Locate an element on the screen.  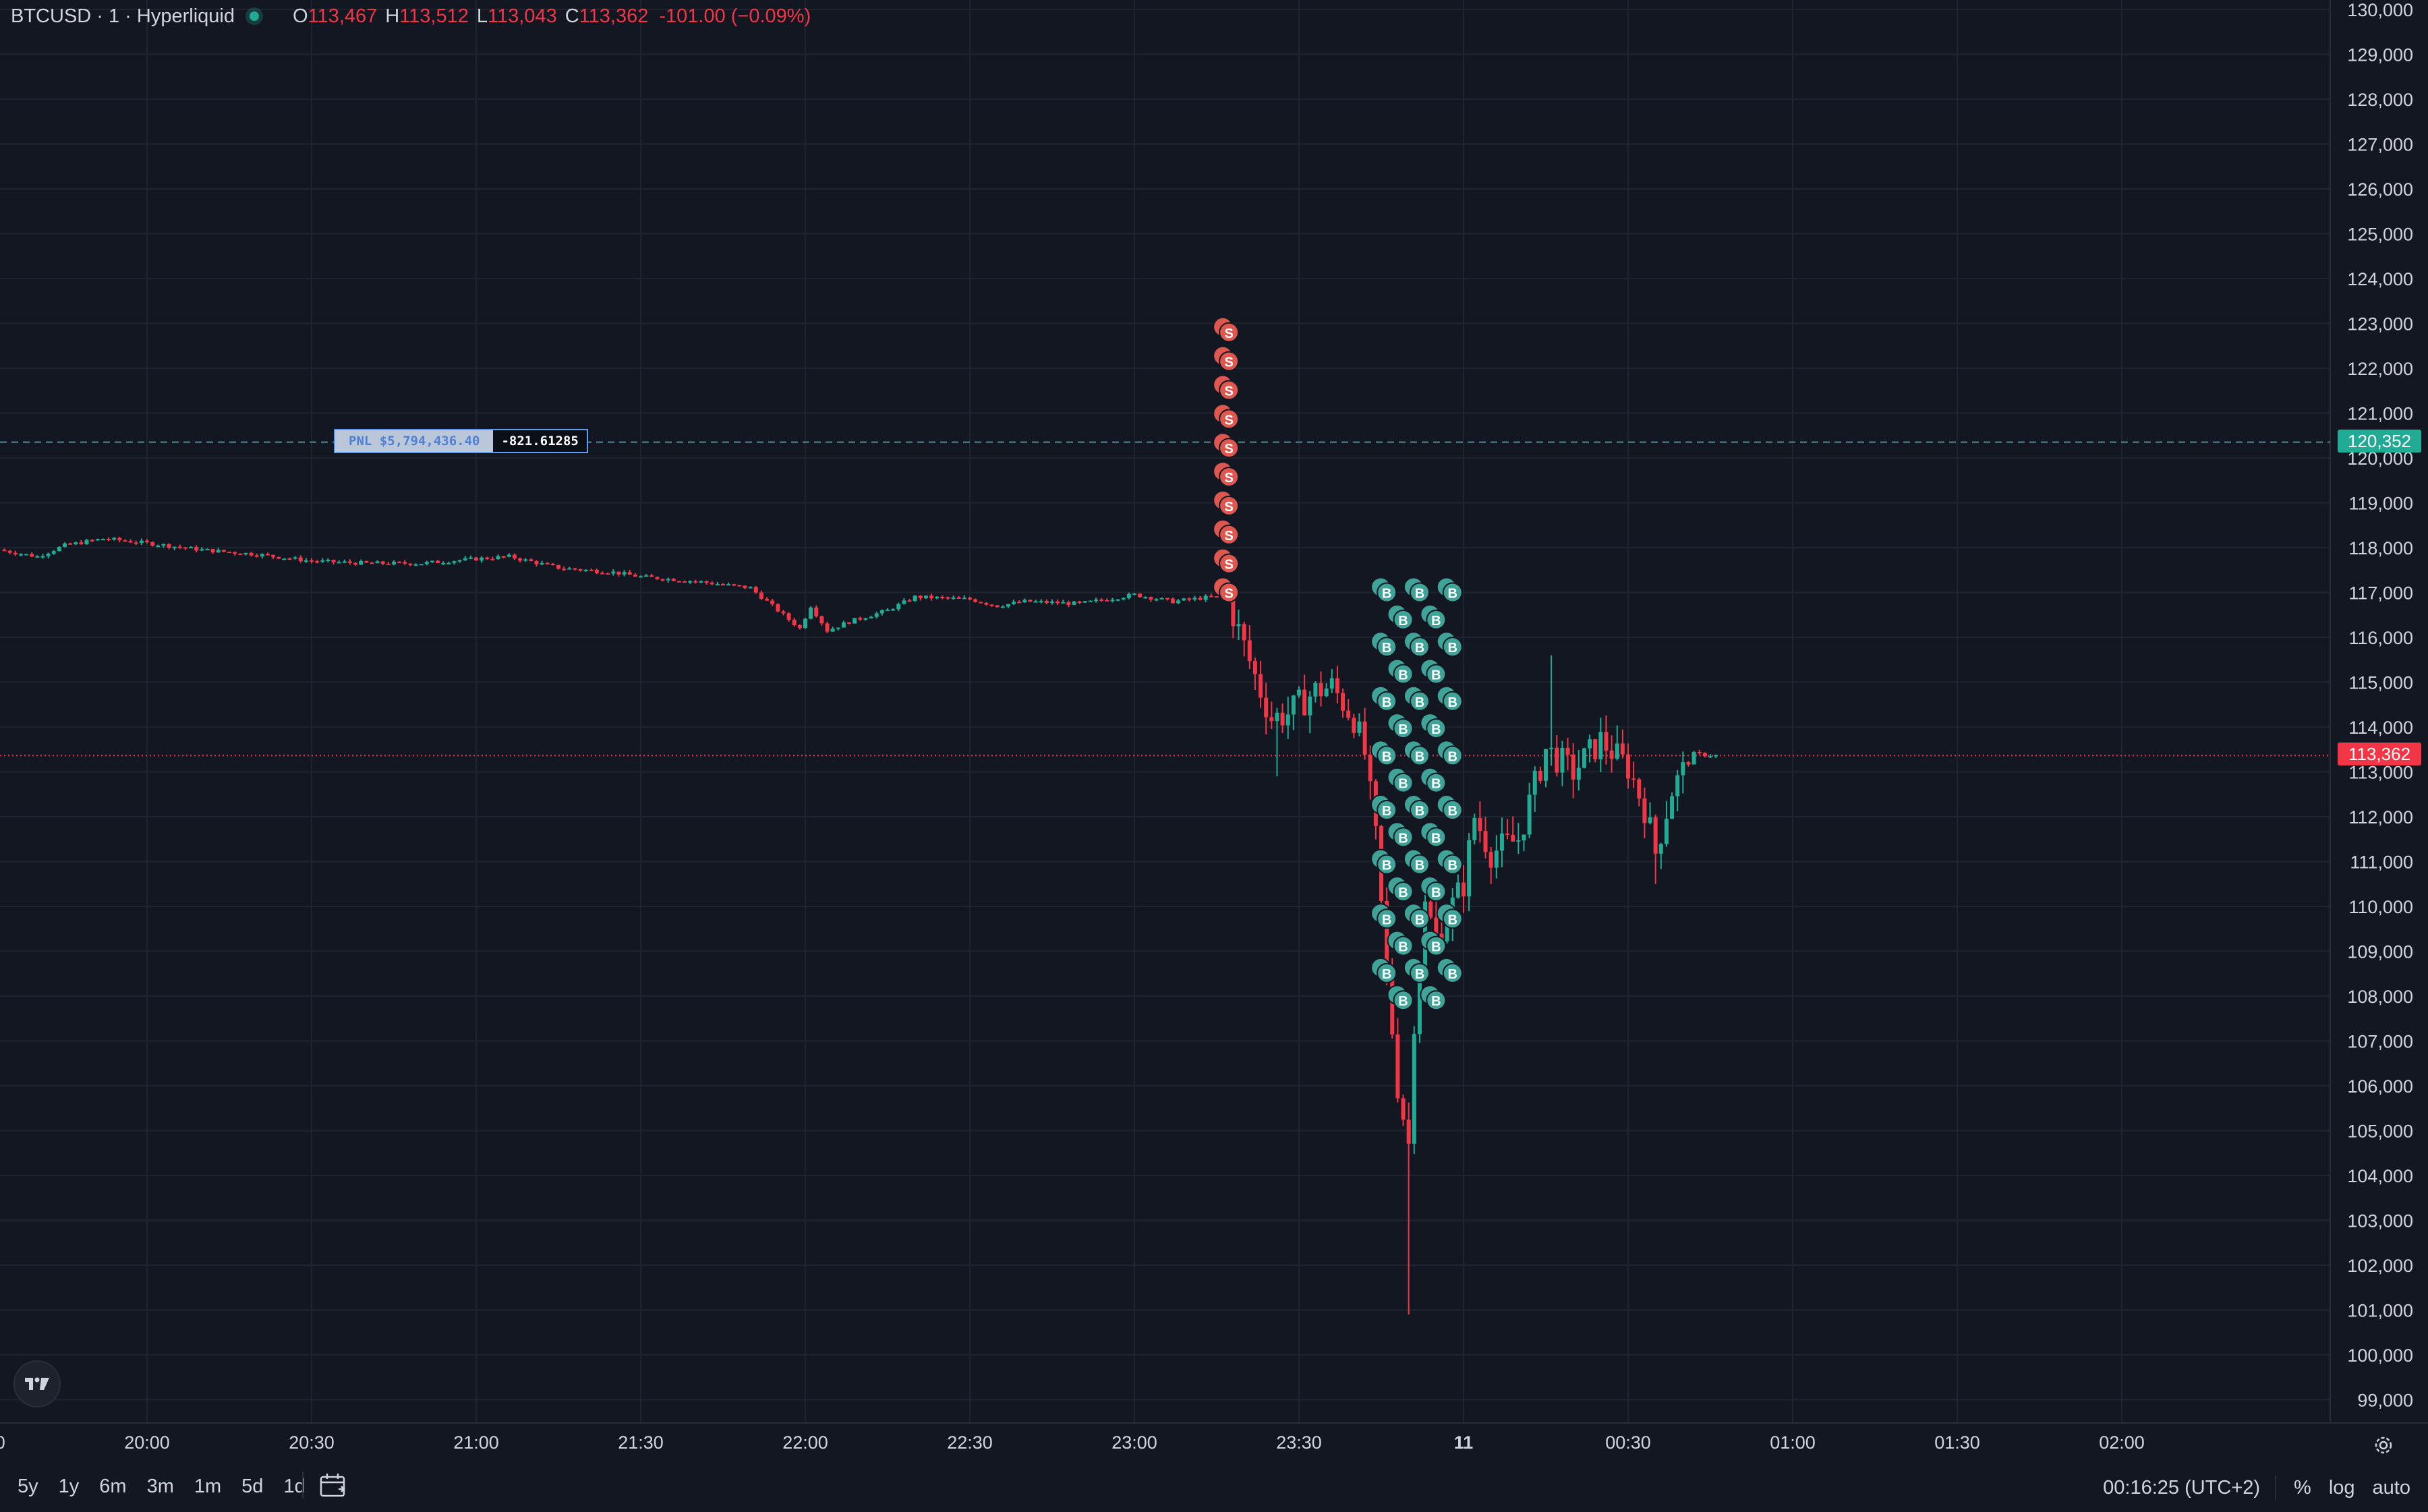
time-tick-label: 20:00 is located at coordinates (147, 1442).